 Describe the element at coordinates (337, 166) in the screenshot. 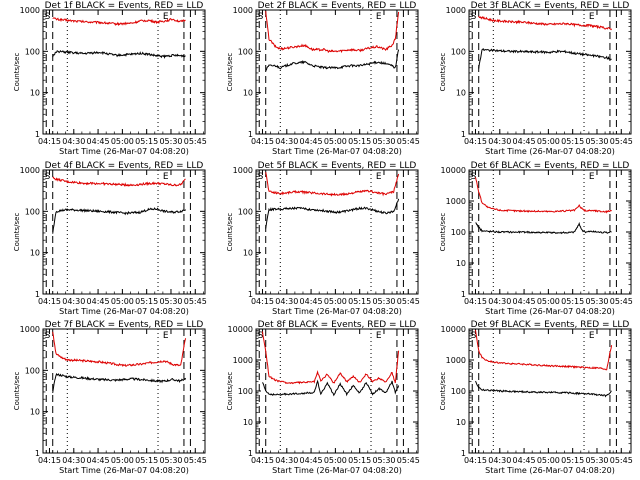

I see `panel-title: Det 5f BLACK = Events, RED = LLD` at that location.